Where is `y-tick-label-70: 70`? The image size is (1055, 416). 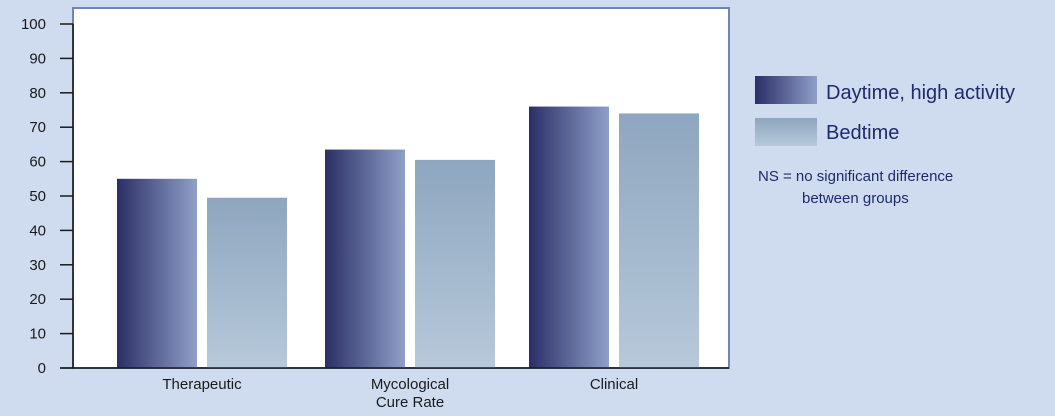
y-tick-label-70: 70 is located at coordinates (37, 127).